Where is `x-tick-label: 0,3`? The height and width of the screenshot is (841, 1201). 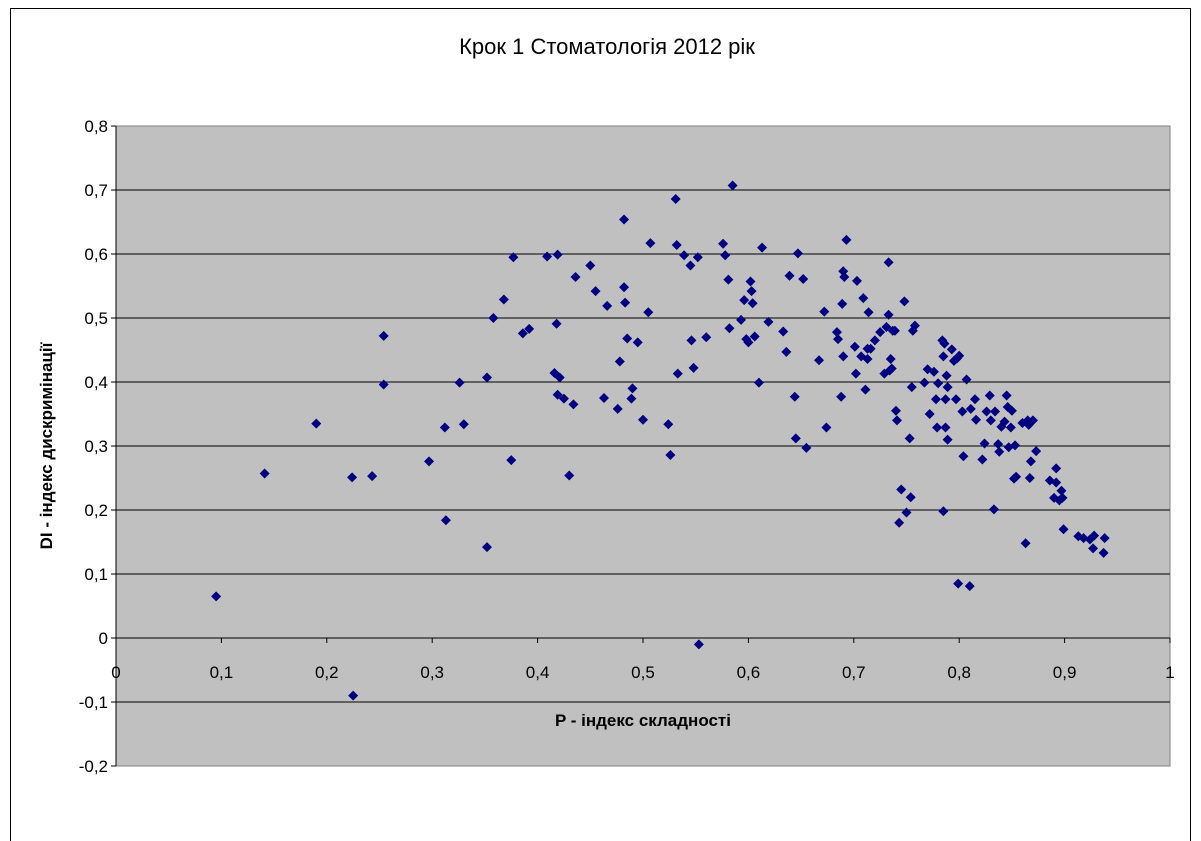 x-tick-label: 0,3 is located at coordinates (432, 672).